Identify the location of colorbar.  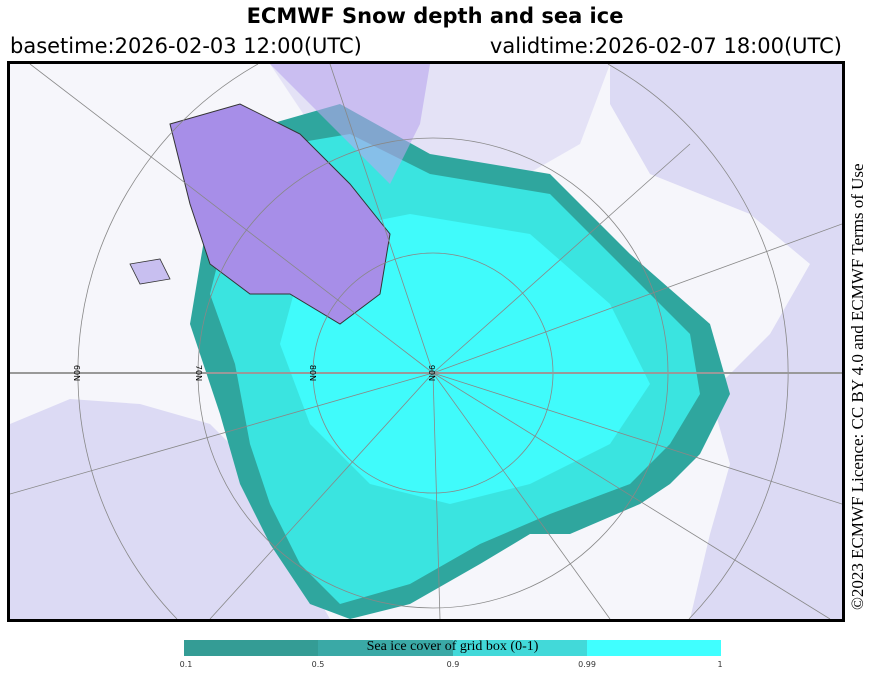
(452, 648).